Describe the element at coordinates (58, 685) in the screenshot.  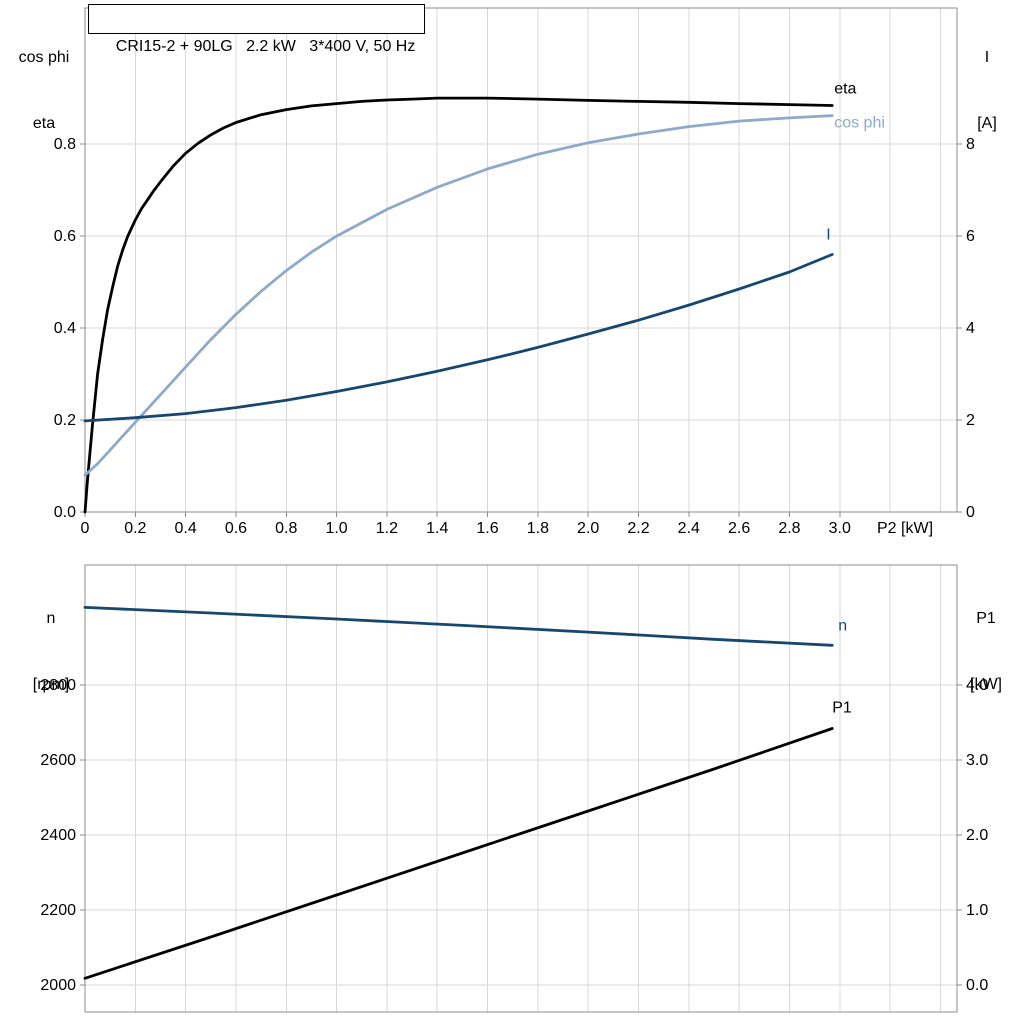
I see `left-axis-tick-label: 2800` at that location.